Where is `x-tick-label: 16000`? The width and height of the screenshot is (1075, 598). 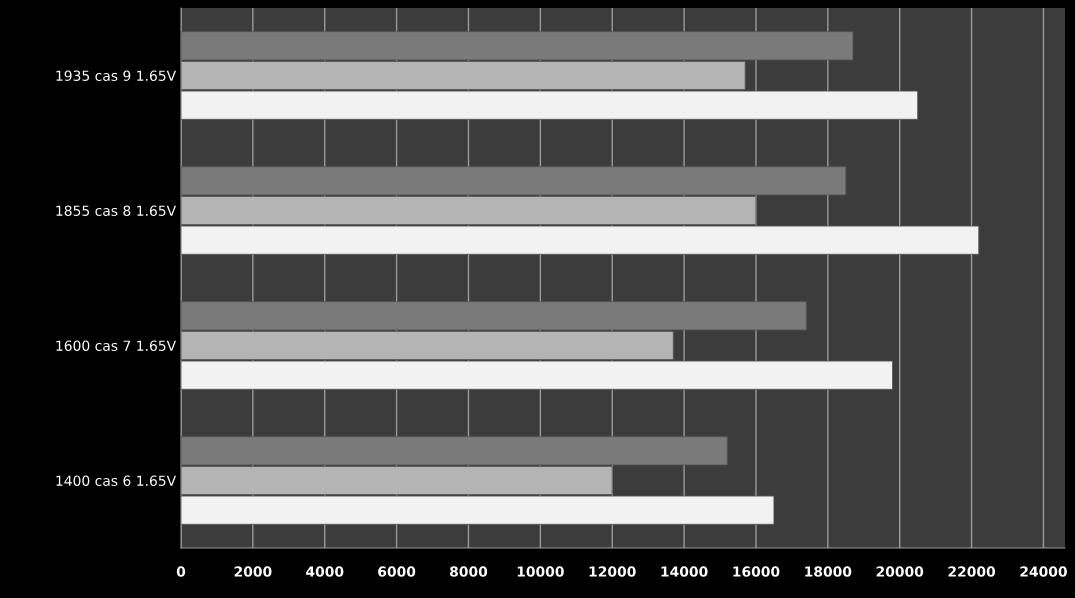 x-tick-label: 16000 is located at coordinates (756, 571).